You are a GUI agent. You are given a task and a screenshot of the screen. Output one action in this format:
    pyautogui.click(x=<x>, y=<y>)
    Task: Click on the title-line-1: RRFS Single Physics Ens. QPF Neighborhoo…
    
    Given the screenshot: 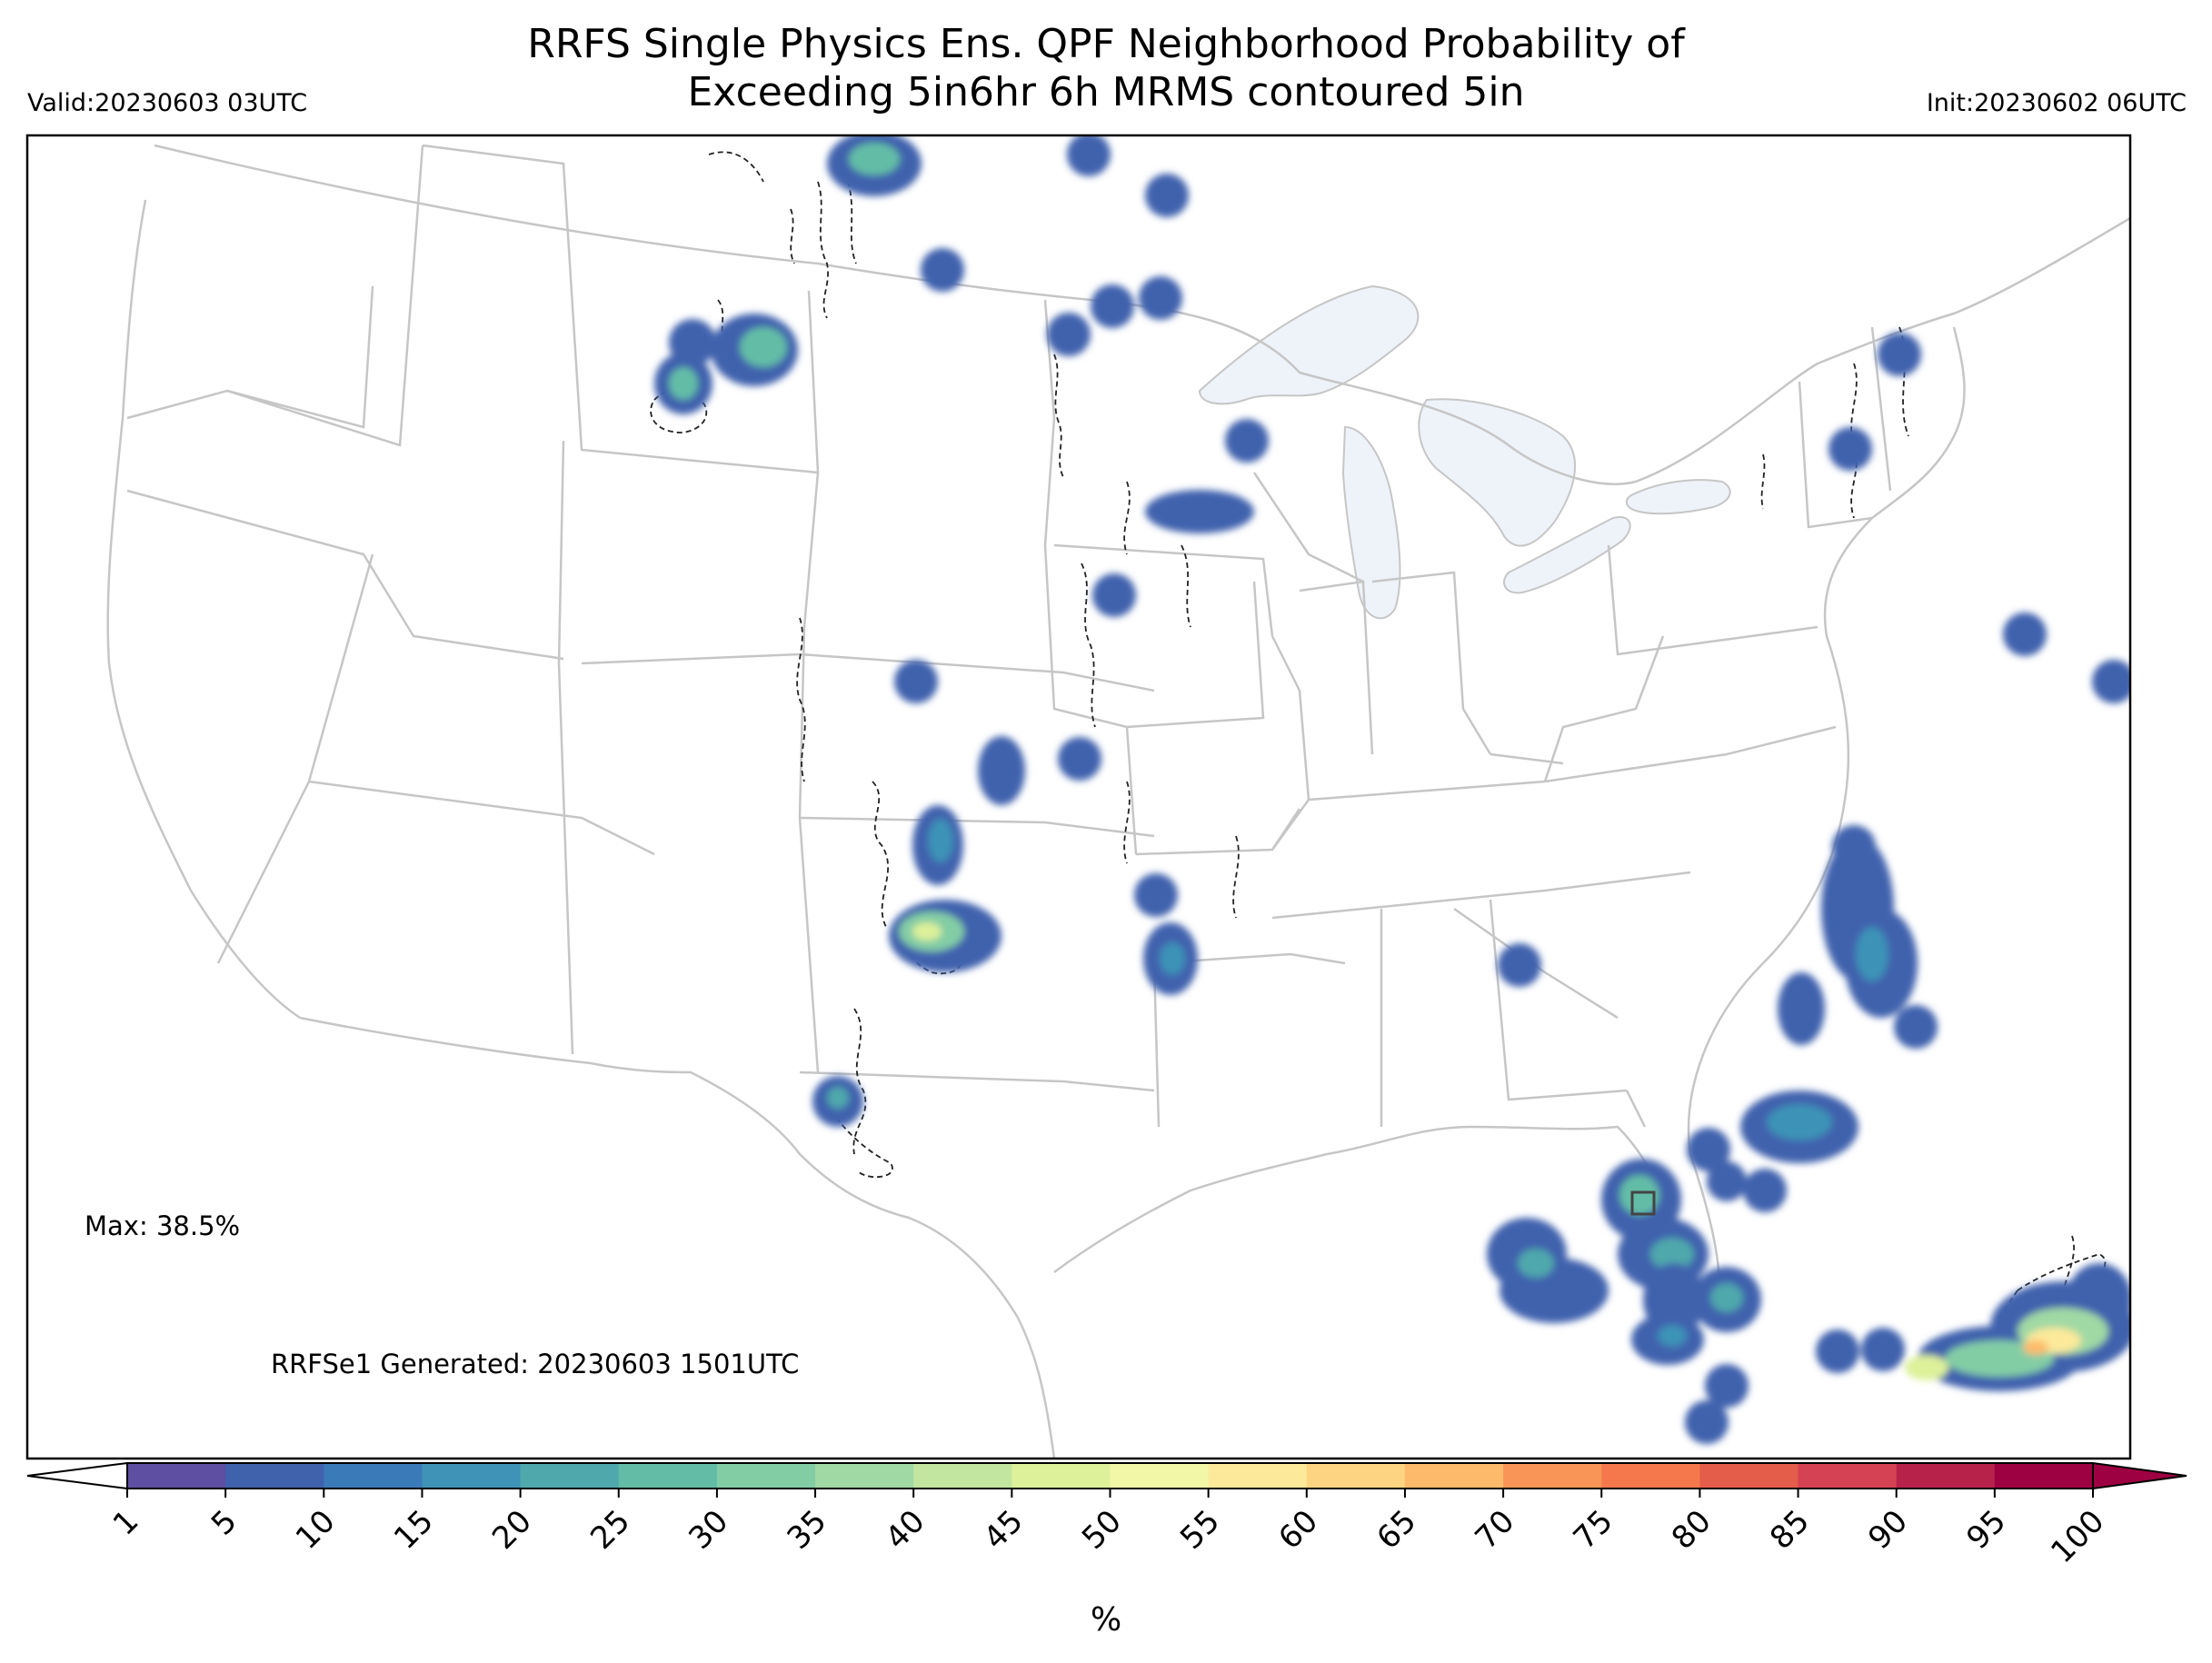 What is the action you would take?
    pyautogui.click(x=1106, y=44)
    